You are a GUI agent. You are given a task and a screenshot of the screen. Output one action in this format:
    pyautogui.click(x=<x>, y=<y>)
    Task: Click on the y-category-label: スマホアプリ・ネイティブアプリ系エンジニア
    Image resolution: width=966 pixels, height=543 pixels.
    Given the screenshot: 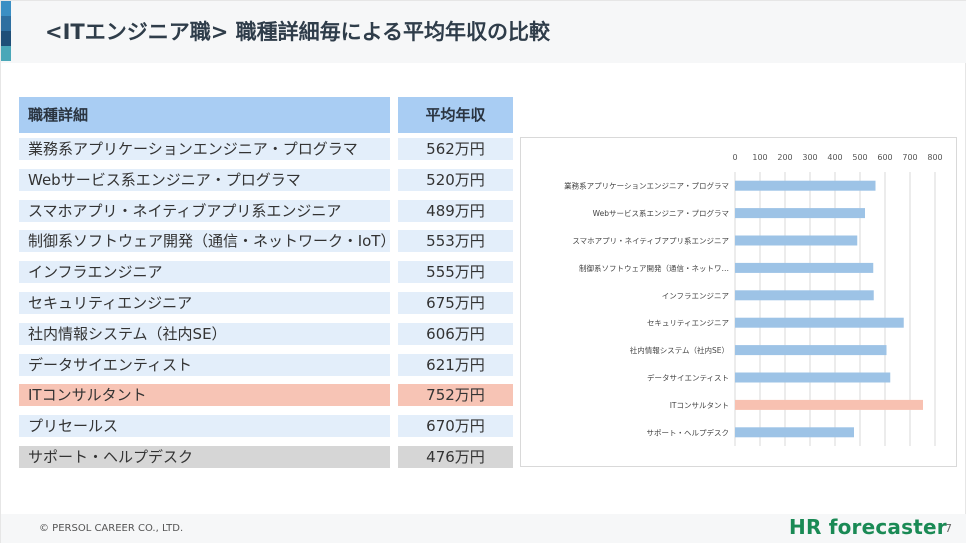 What is the action you would take?
    pyautogui.click(x=650, y=241)
    